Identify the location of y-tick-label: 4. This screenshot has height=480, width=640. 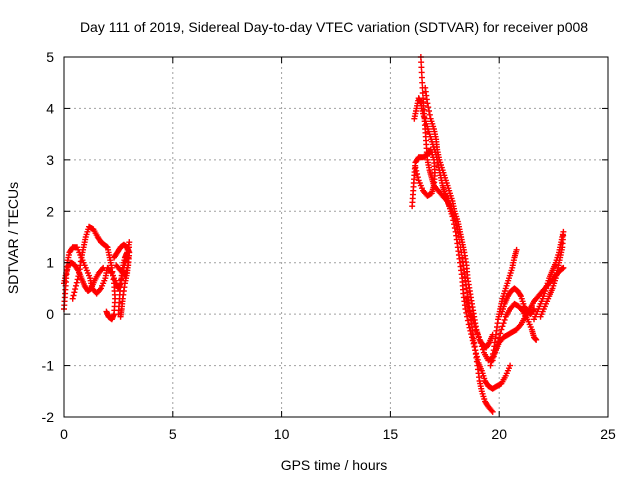
(50, 108).